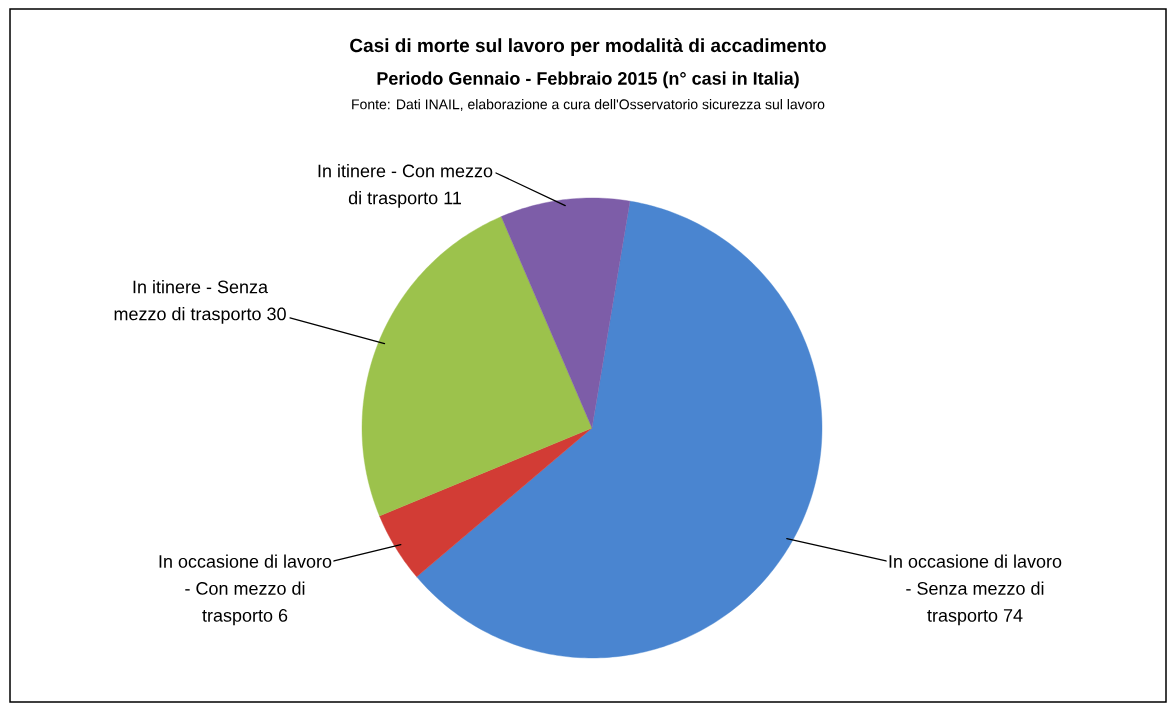 This screenshot has width=1176, height=711. I want to click on source-note: Fonte: Dati INAIL, elaborazione a cura dell'Osservatorio sicurezza sul lavoro, so click(588, 105).